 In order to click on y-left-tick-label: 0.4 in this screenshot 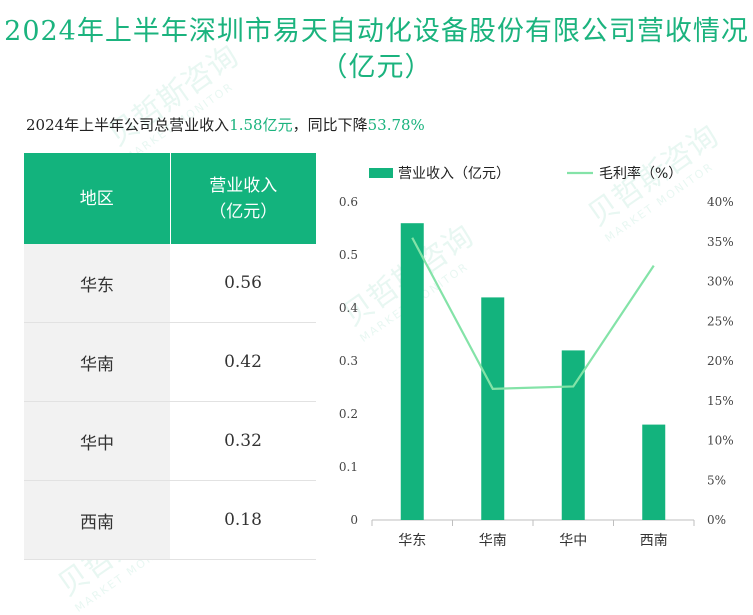, I will do `click(348, 308)`.